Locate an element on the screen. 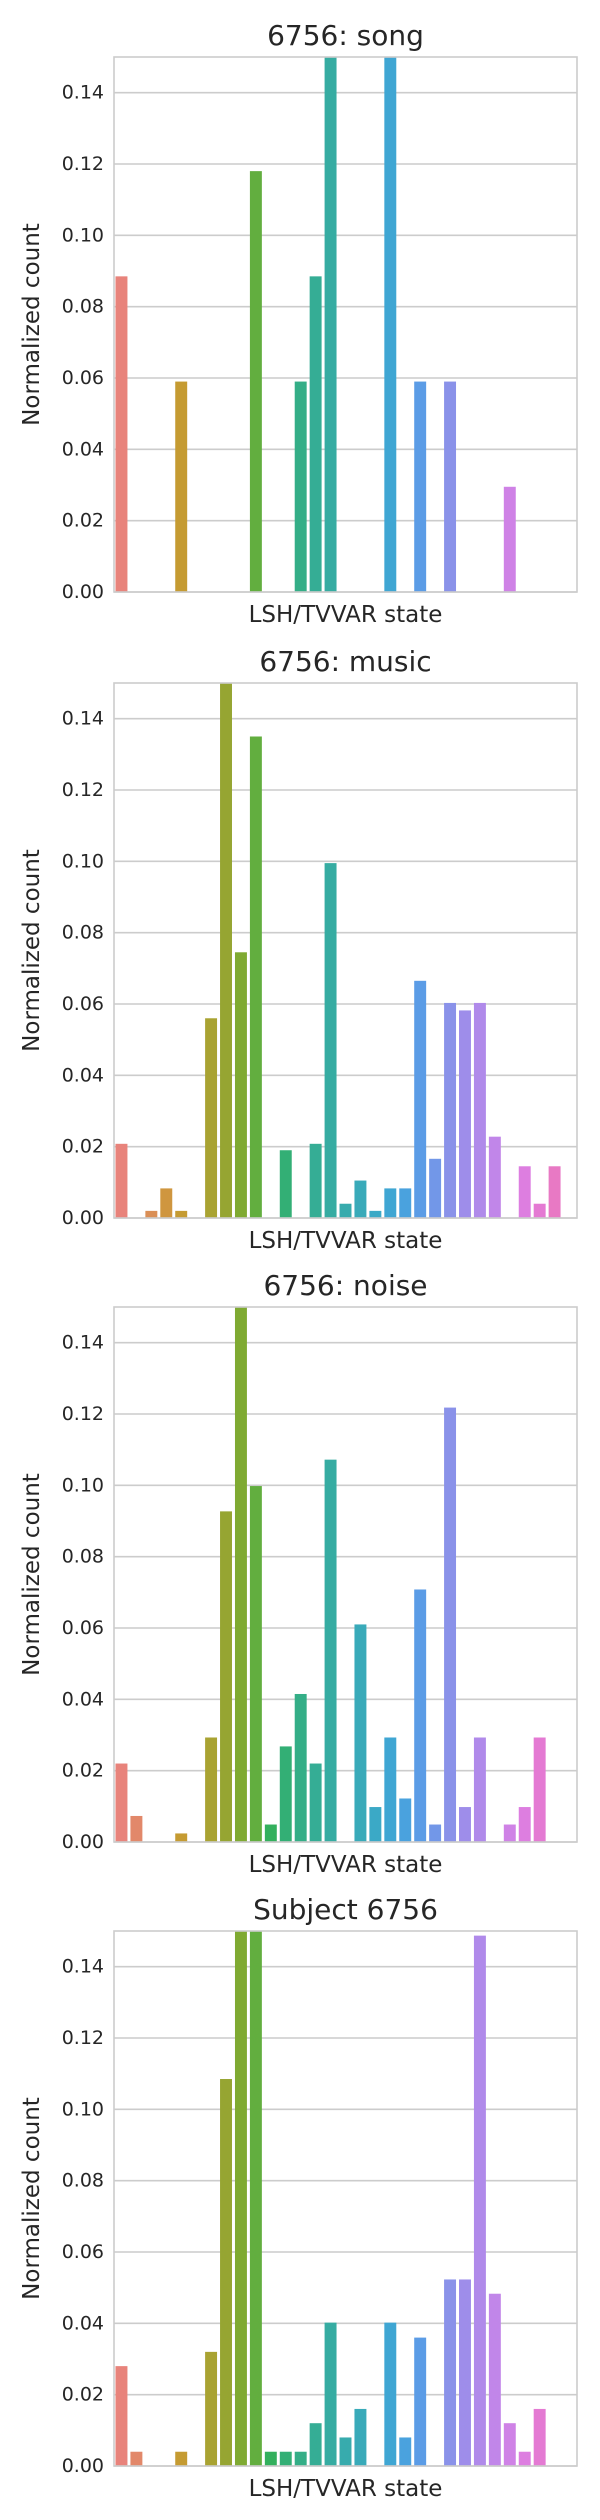 The image size is (600, 2520). chart-title: Subject 6756 is located at coordinates (345, 1909).